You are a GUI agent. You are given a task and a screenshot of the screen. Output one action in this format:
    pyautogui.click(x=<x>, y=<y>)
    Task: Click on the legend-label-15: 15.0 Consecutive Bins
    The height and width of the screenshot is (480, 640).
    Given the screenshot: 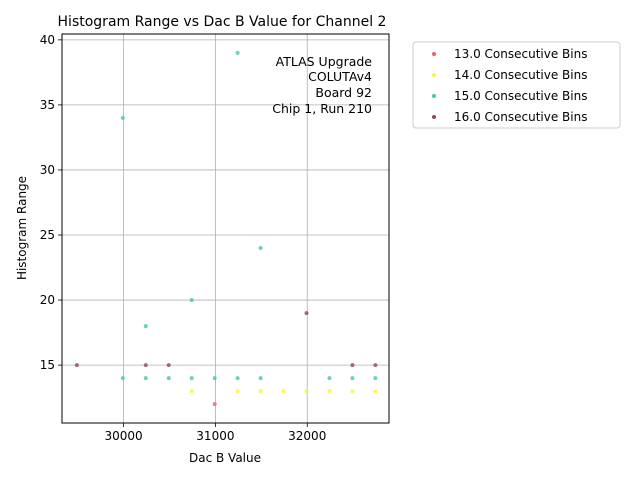 What is the action you would take?
    pyautogui.click(x=520, y=96)
    